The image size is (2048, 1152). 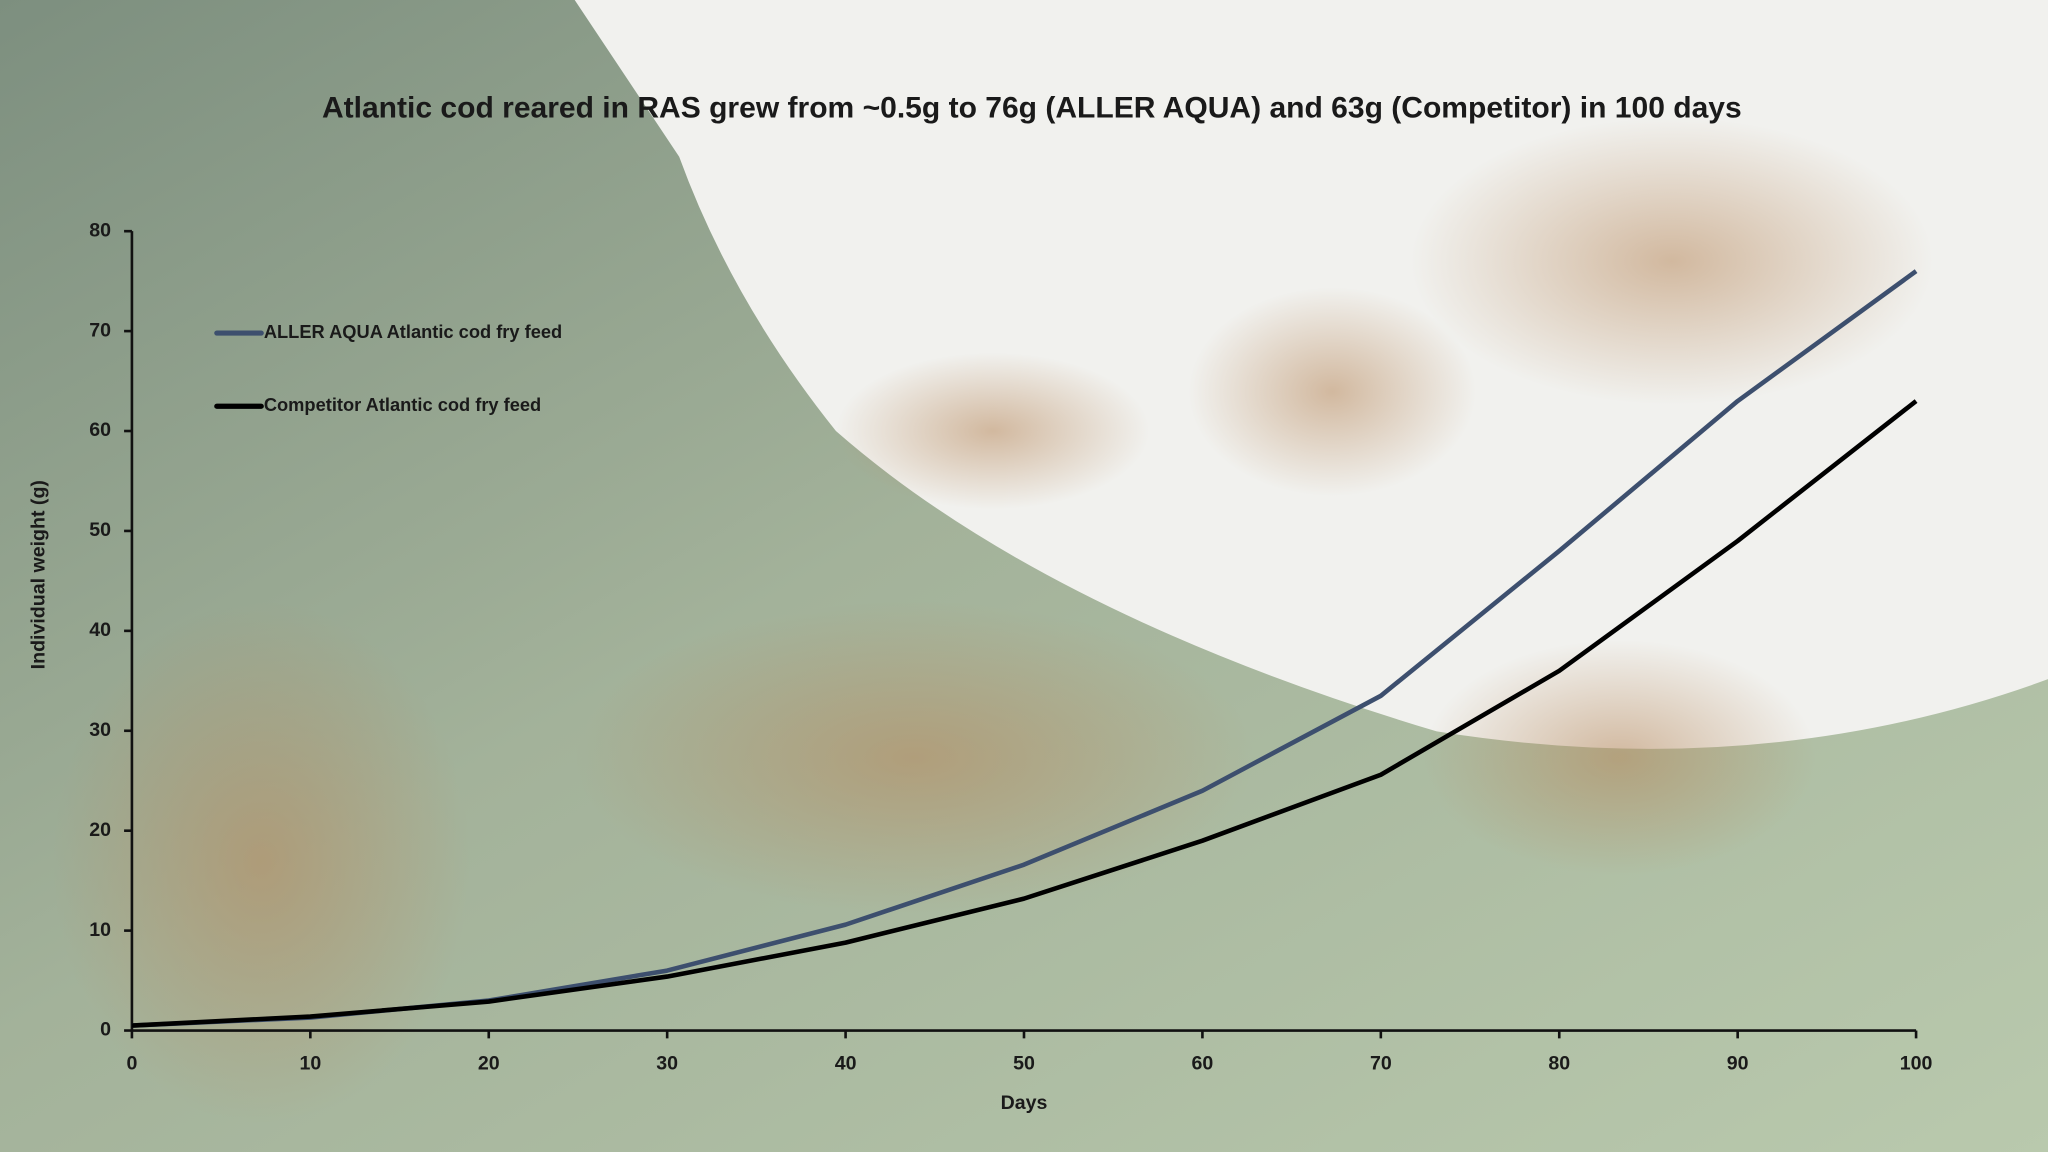 I want to click on y-tick-label: 40, so click(x=100, y=630).